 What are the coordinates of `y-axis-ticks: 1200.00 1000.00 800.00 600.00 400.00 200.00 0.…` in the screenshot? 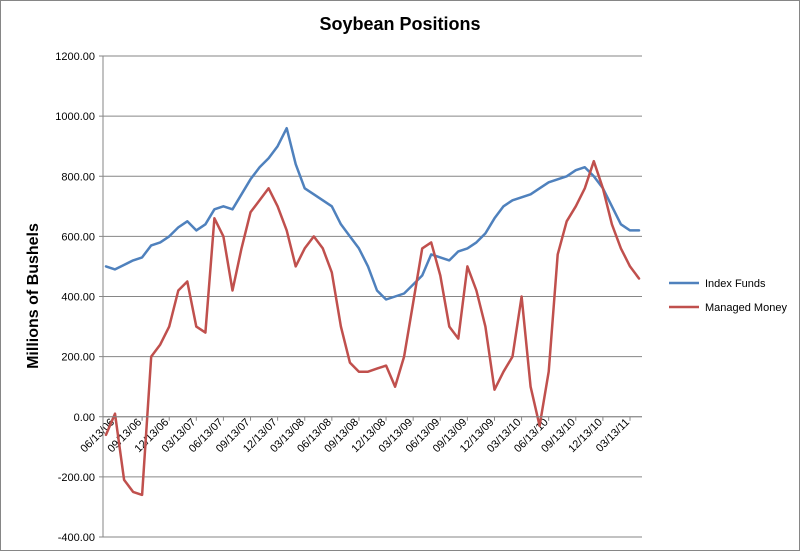 It's located at (79, 297).